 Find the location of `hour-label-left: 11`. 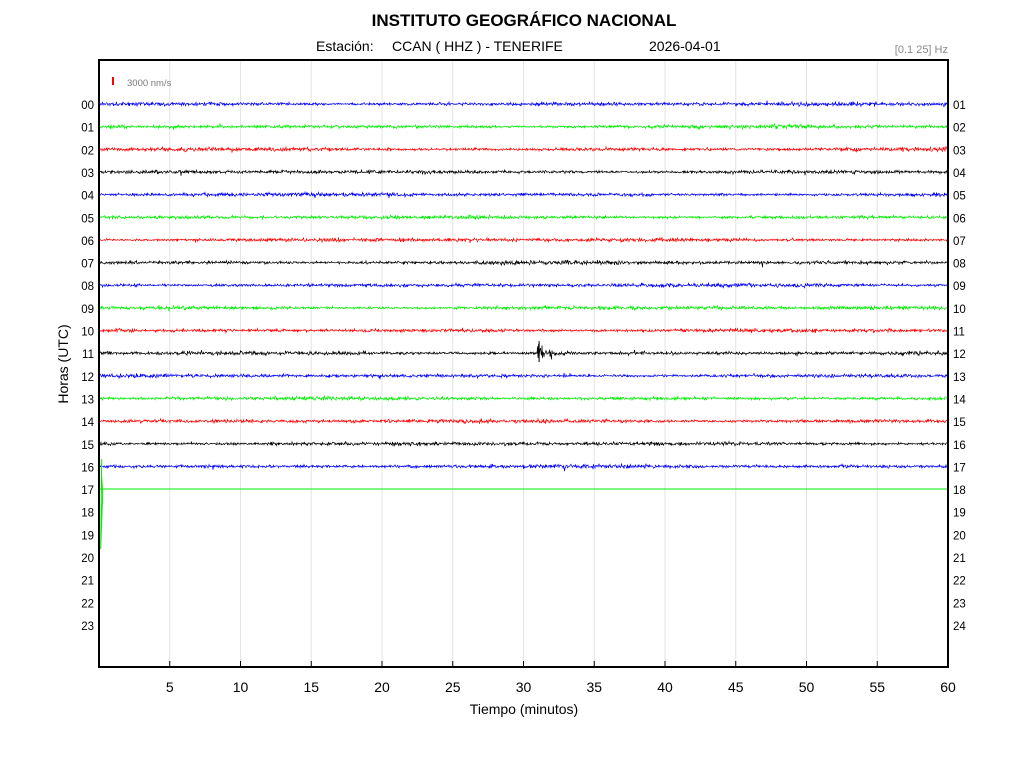

hour-label-left: 11 is located at coordinates (88, 355).